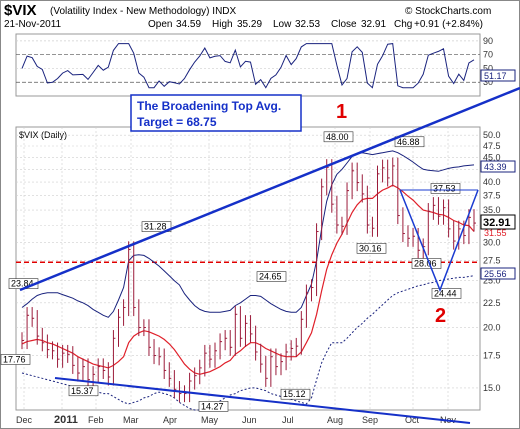 The image size is (520, 429). I want to click on low-value: 32.53, so click(307, 24).